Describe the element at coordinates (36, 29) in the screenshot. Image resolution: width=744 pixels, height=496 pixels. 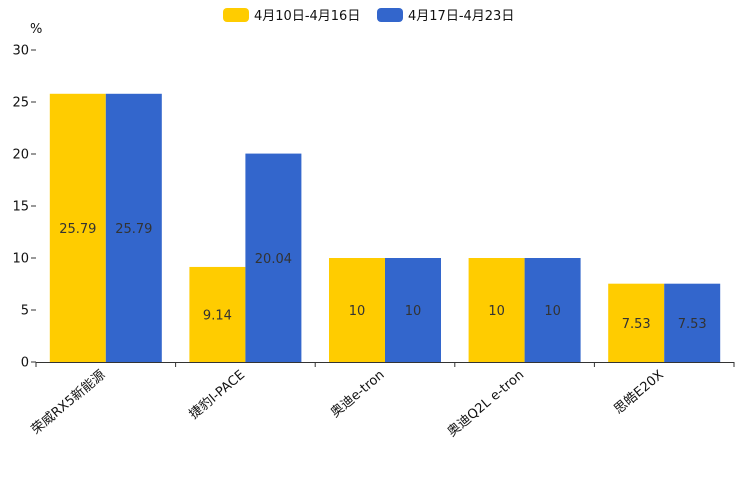
I see `y-axis-unit-label: %` at that location.